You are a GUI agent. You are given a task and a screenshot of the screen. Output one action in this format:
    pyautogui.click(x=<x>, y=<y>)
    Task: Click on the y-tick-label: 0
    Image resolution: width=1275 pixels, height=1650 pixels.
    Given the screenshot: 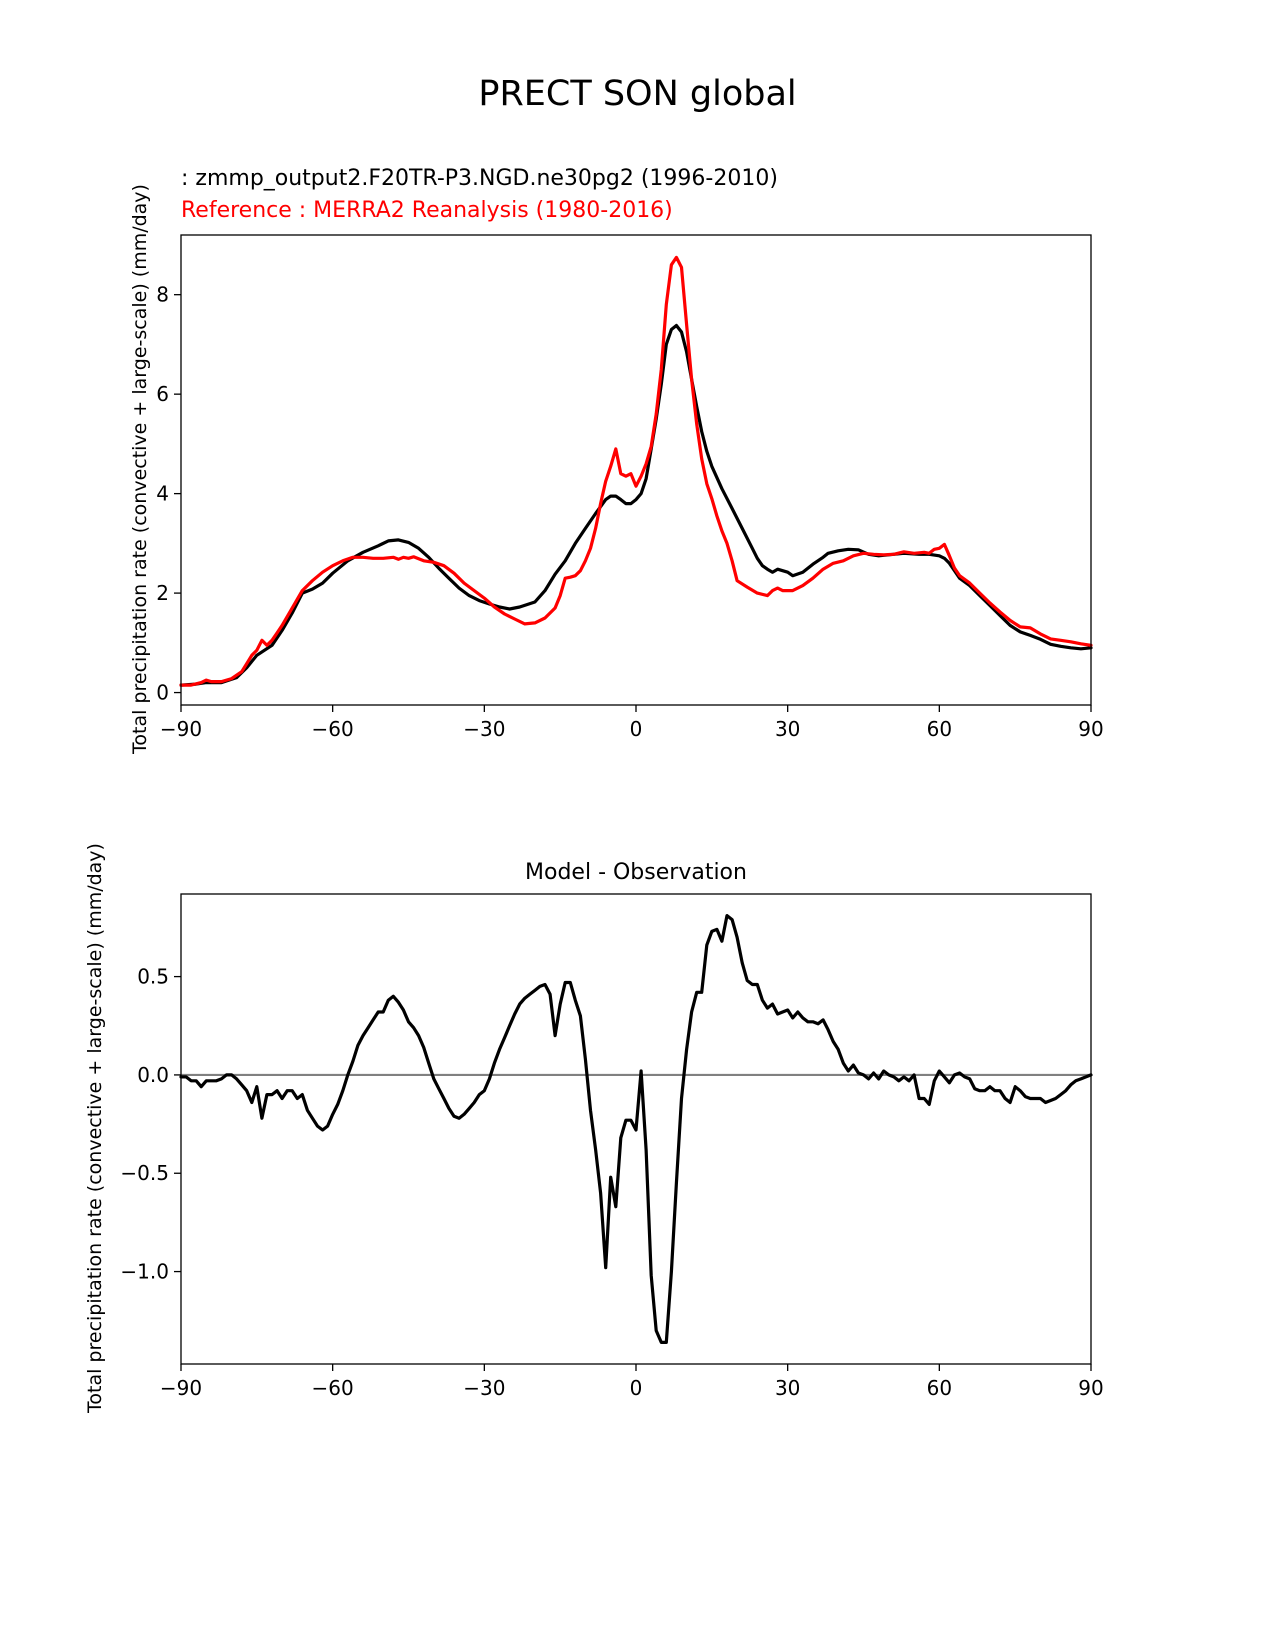 What is the action you would take?
    pyautogui.click(x=162, y=693)
    